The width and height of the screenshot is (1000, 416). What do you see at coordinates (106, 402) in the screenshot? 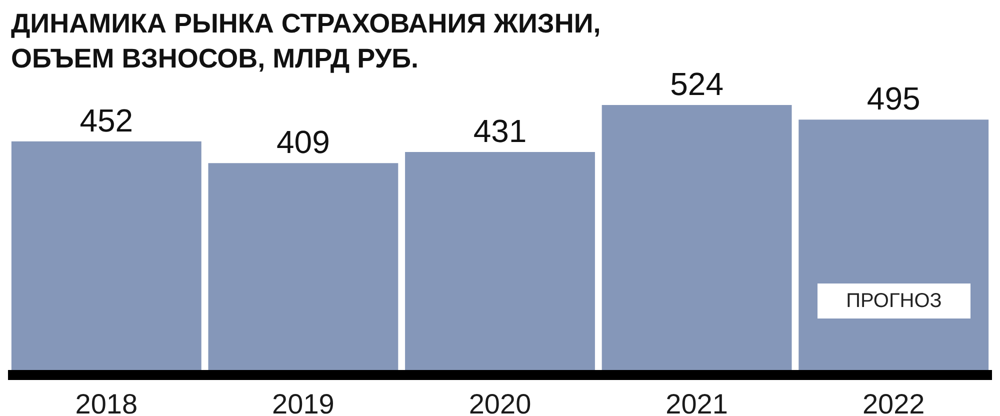
I see `x-tick-label: 2018` at bounding box center [106, 402].